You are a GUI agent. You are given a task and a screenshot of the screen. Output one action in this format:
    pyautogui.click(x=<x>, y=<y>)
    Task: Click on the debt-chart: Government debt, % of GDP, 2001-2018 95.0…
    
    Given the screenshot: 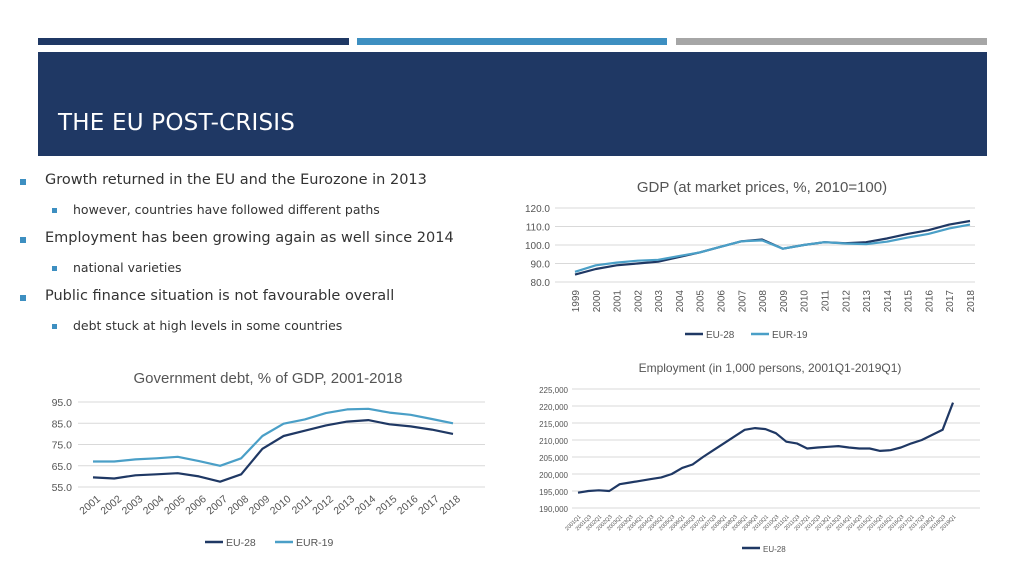 What is the action you would take?
    pyautogui.click(x=268, y=459)
    